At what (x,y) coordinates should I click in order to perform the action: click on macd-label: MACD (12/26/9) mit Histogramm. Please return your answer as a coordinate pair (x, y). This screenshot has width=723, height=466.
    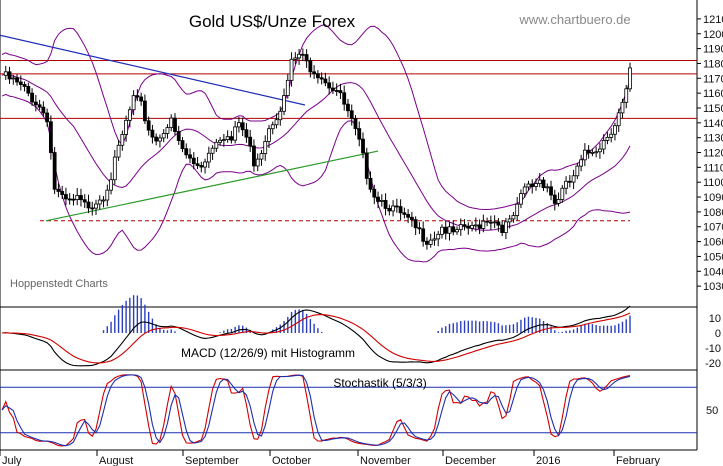
    Looking at the image, I should click on (268, 353).